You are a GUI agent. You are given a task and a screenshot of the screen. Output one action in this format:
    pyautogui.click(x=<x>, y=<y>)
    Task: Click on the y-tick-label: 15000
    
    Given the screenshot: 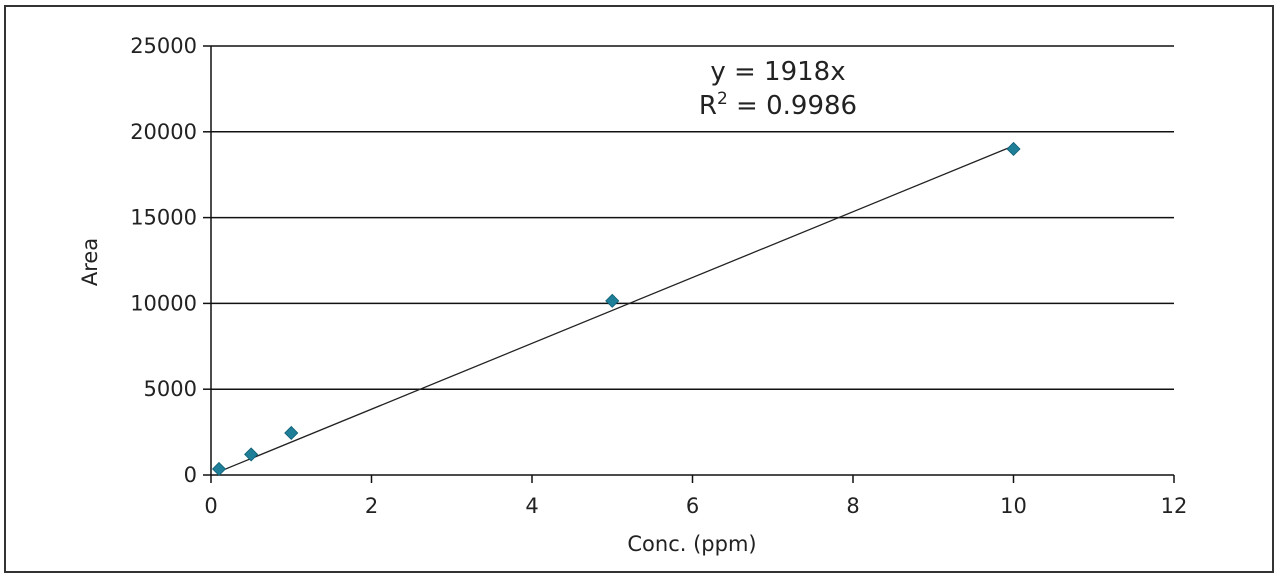 What is the action you would take?
    pyautogui.click(x=163, y=218)
    